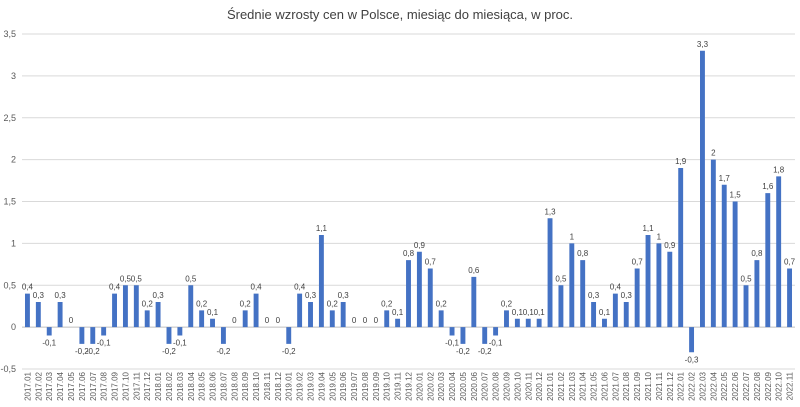 This screenshot has width=800, height=407. What do you see at coordinates (528, 385) in the screenshot?
I see `x-tick-label: 2020.11` at bounding box center [528, 385].